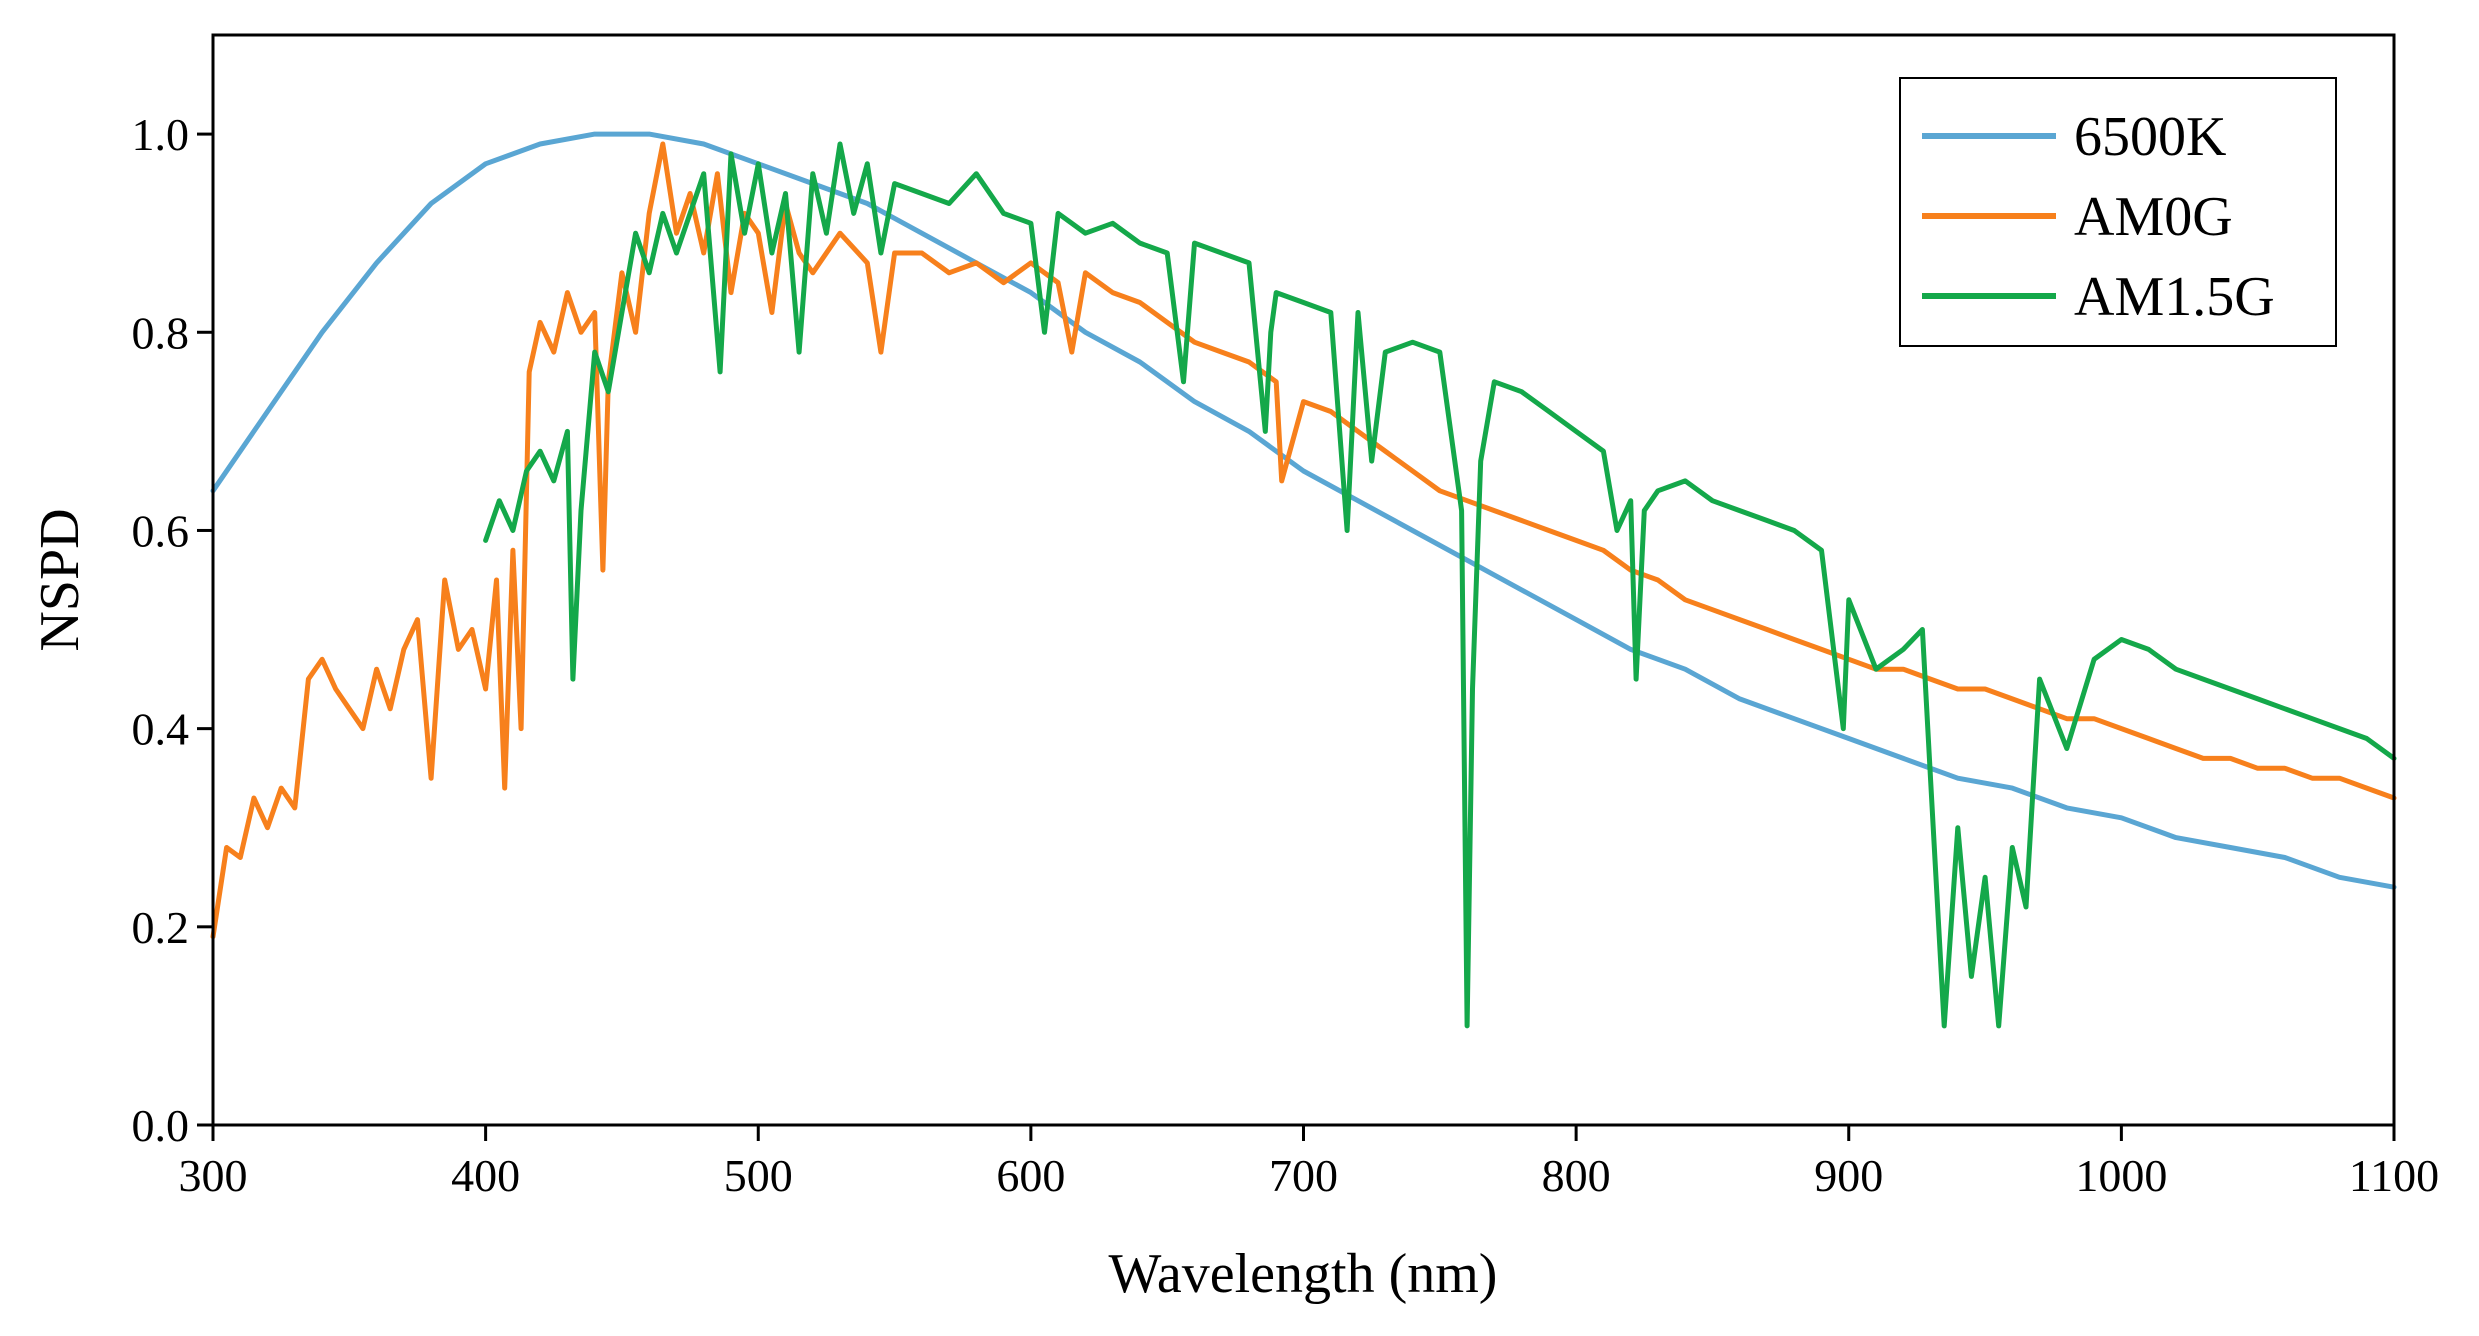  Describe the element at coordinates (213, 1175) in the screenshot. I see `x-tick-label: 300` at that location.